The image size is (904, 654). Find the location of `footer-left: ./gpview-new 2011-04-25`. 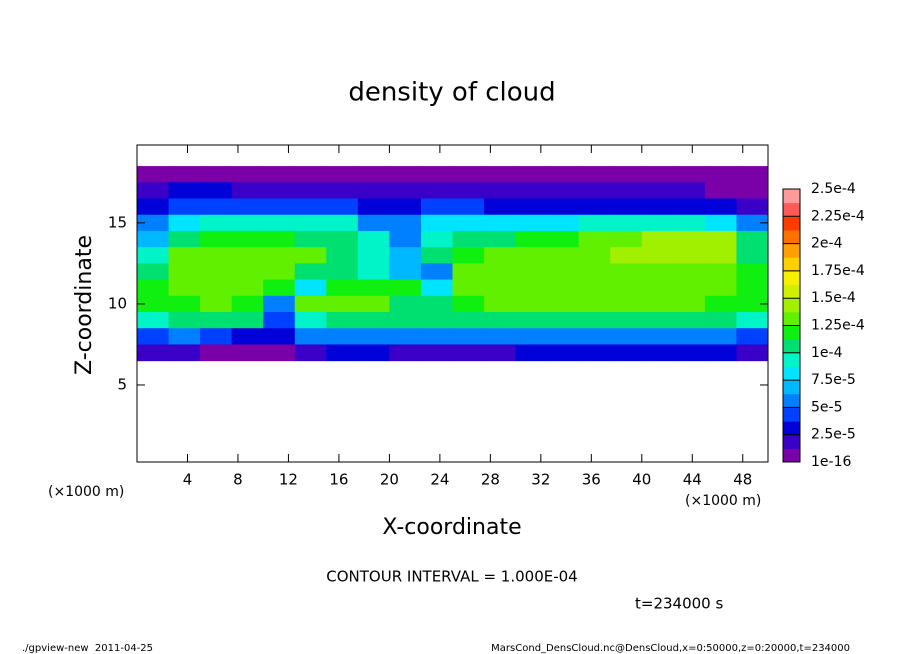

footer-left: ./gpview-new 2011-04-25 is located at coordinates (87, 648).